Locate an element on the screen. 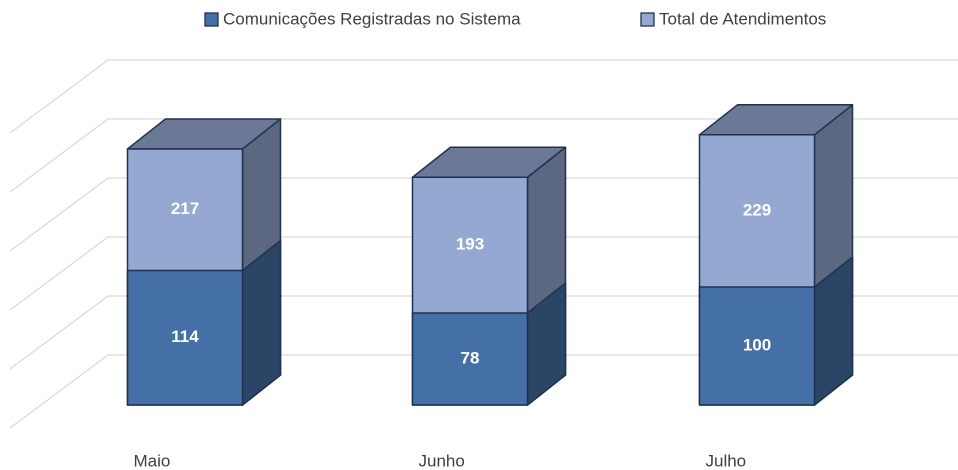 The image size is (958, 470). x-tick-label: Julho is located at coordinates (726, 460).